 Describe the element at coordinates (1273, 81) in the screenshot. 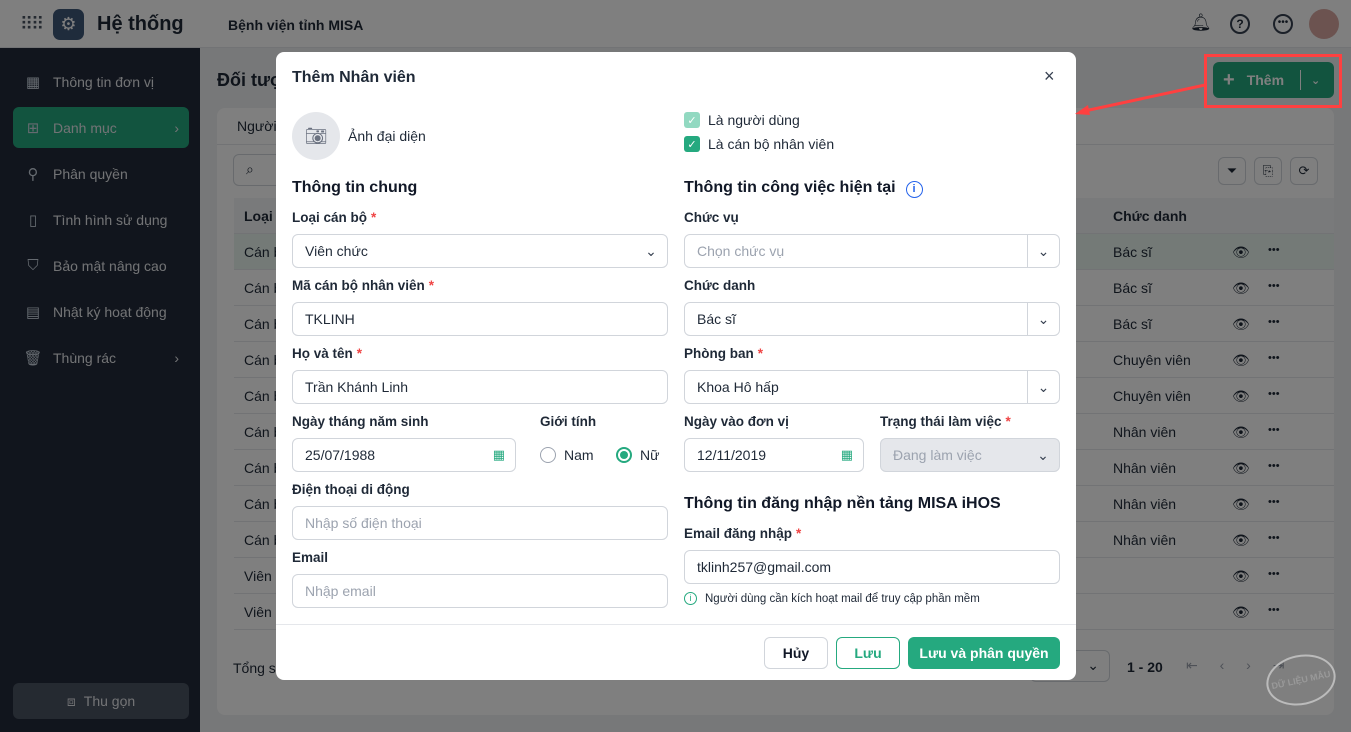

I see `highlight-box` at that location.